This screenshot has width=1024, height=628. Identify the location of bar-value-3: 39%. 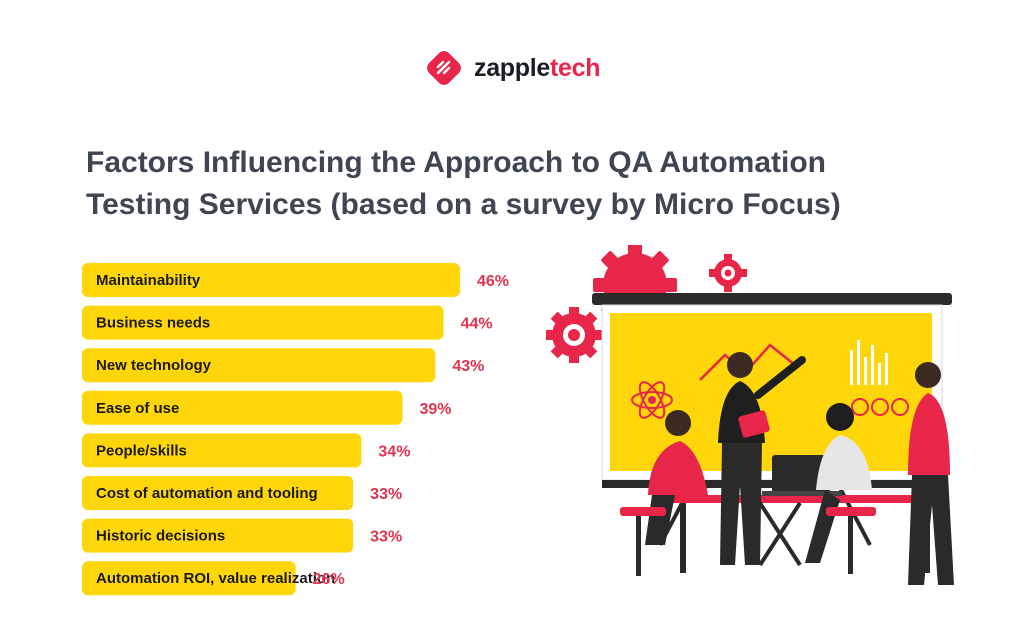
(435, 409).